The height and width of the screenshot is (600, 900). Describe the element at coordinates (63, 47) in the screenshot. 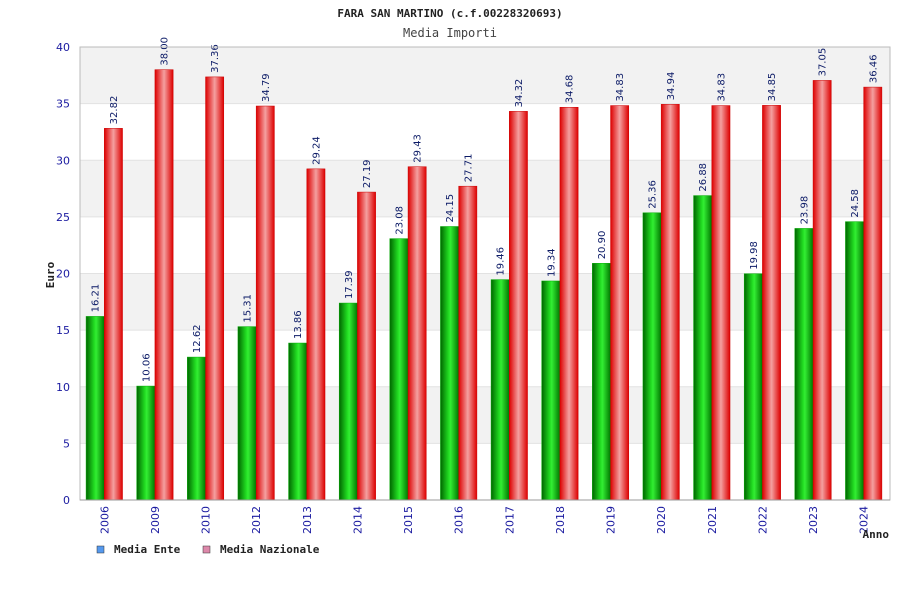

I see `y-tick-label: 40` at that location.